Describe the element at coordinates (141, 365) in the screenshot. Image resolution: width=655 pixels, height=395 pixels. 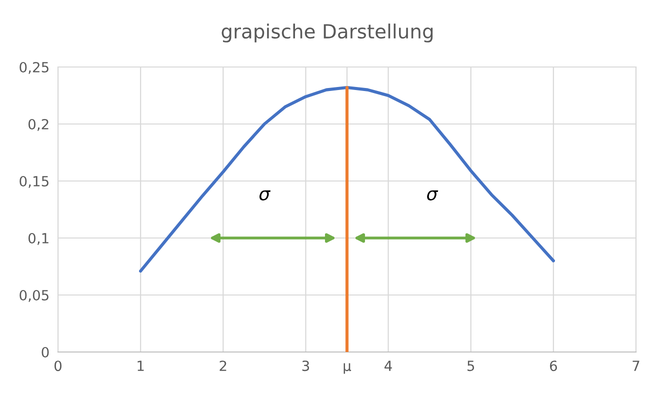
I see `x-tick-label: 1` at that location.